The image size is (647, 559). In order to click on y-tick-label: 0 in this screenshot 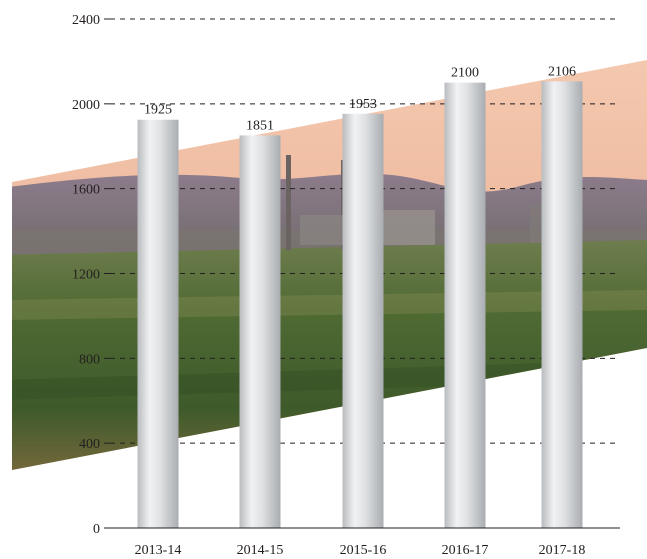, I will do `click(96, 529)`.